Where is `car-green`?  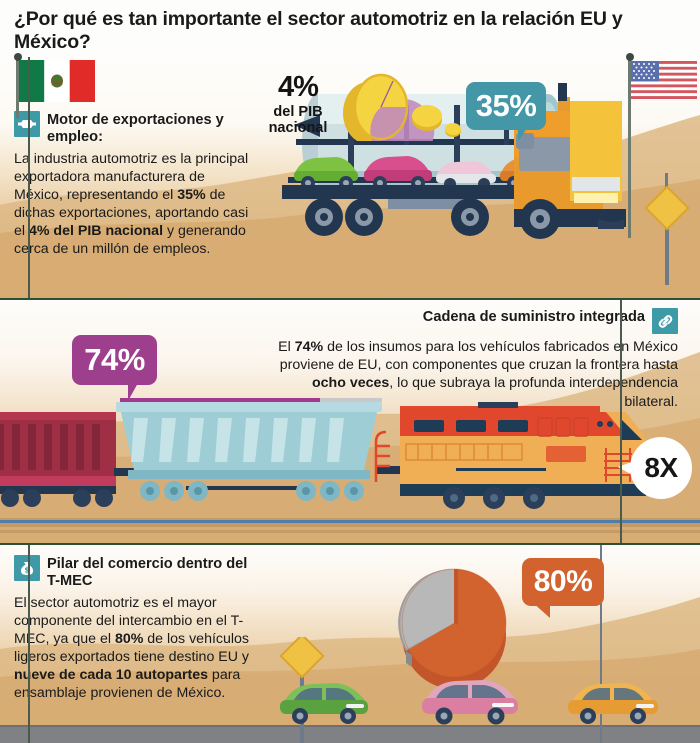 car-green is located at coordinates (324, 703).